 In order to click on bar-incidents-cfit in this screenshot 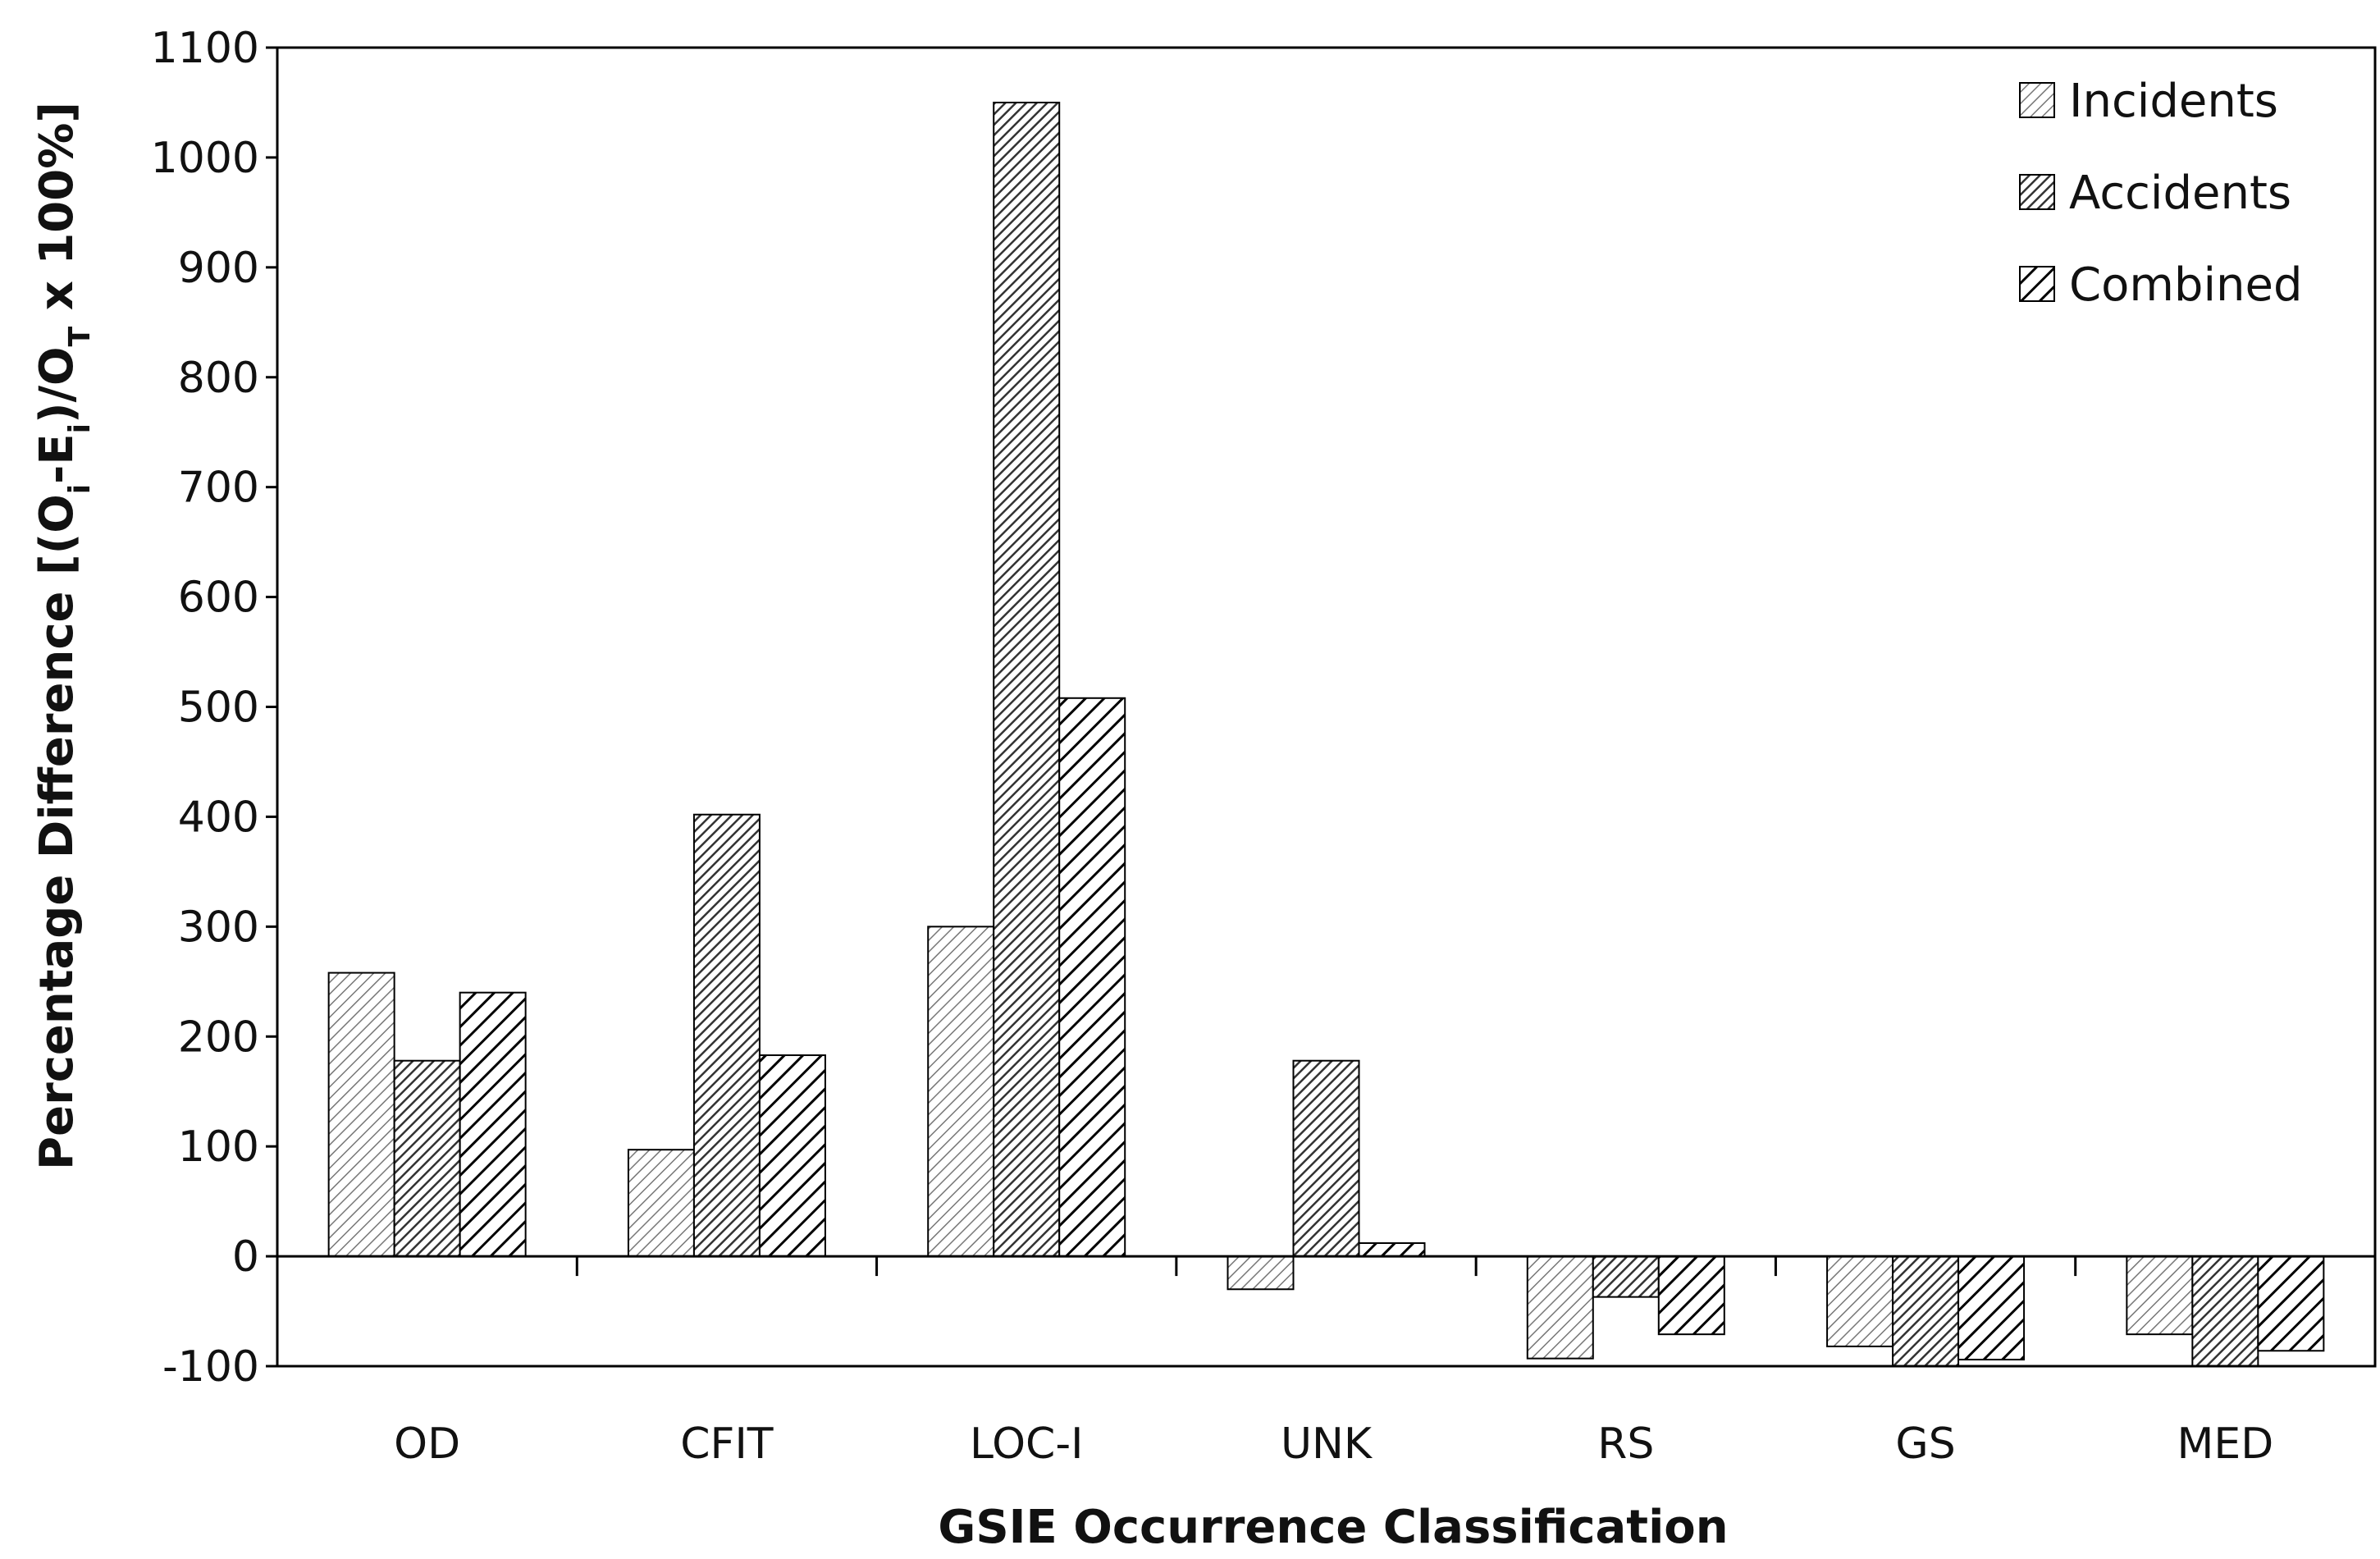, I will do `click(661, 1203)`.